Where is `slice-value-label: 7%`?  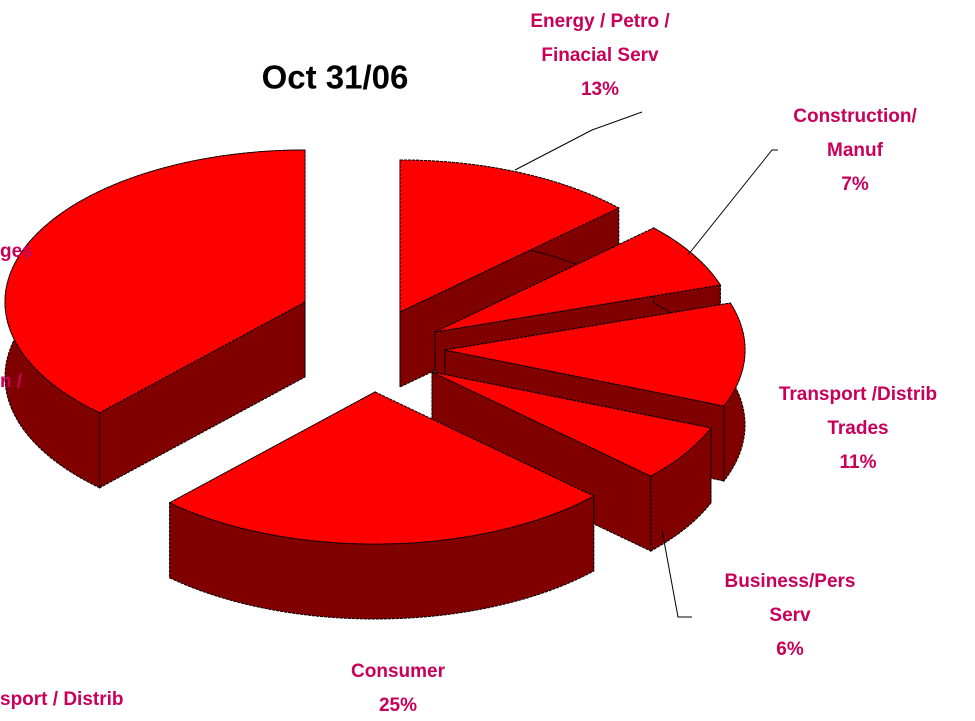
slice-value-label: 7% is located at coordinates (855, 184).